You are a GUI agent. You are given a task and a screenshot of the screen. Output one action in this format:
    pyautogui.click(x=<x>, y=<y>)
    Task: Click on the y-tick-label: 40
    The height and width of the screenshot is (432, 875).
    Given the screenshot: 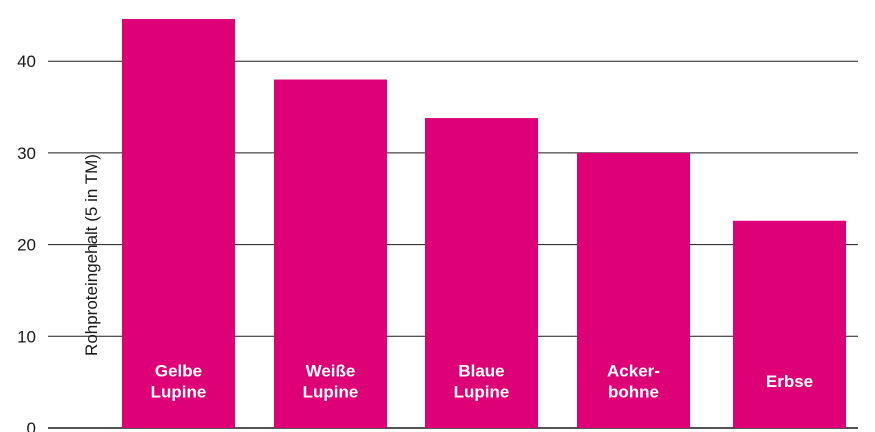 What is the action you would take?
    pyautogui.click(x=26, y=61)
    